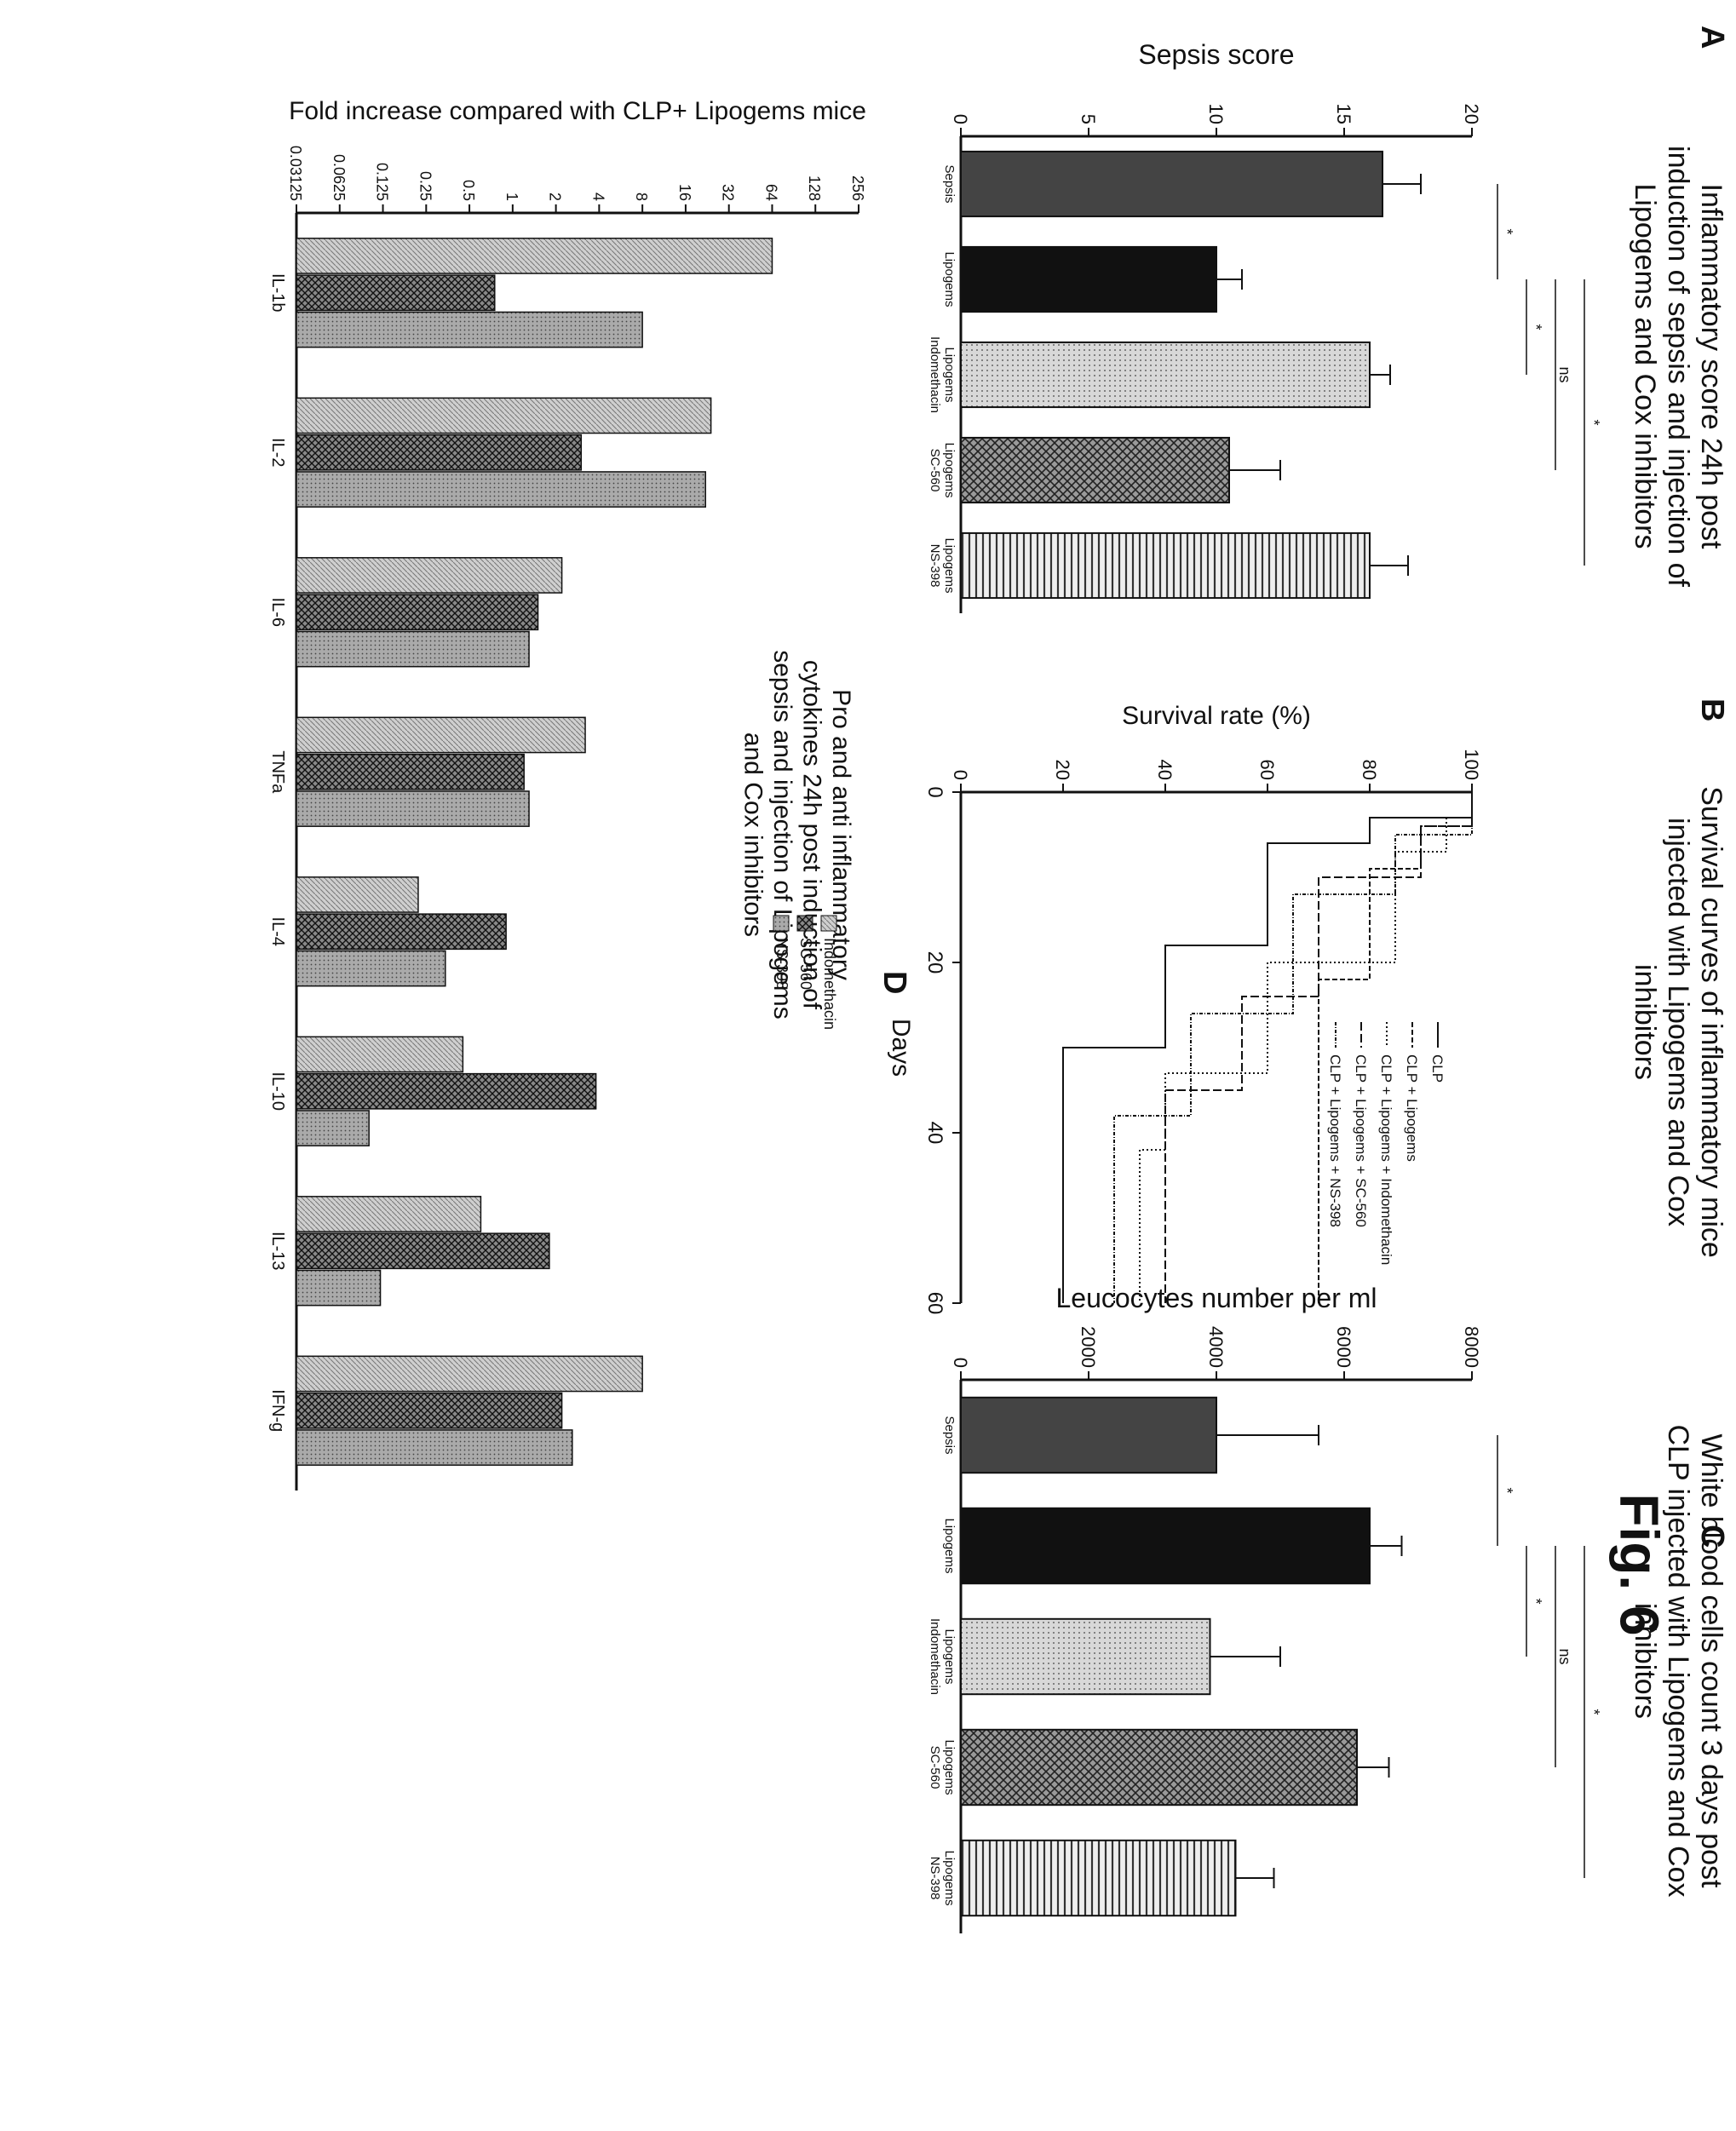 This screenshot has height=2131, width=1736. Describe the element at coordinates (1165, 565) in the screenshot. I see `bar-ns398` at that location.